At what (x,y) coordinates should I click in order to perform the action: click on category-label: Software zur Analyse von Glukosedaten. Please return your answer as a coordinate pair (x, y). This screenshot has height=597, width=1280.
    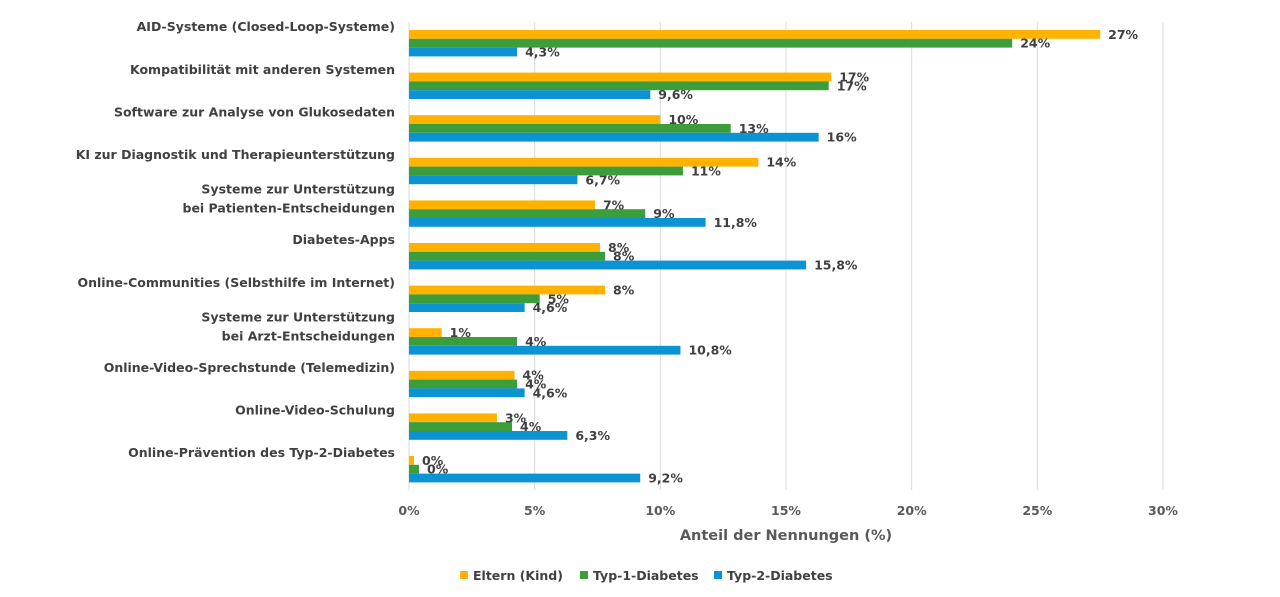
    Looking at the image, I should click on (254, 111).